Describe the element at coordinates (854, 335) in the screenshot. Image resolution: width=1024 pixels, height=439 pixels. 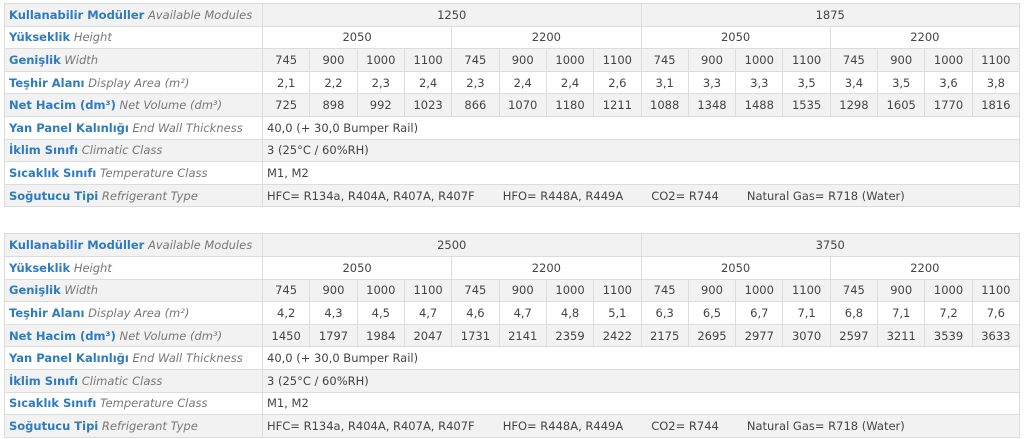
I see `value-cell: 2597` at that location.